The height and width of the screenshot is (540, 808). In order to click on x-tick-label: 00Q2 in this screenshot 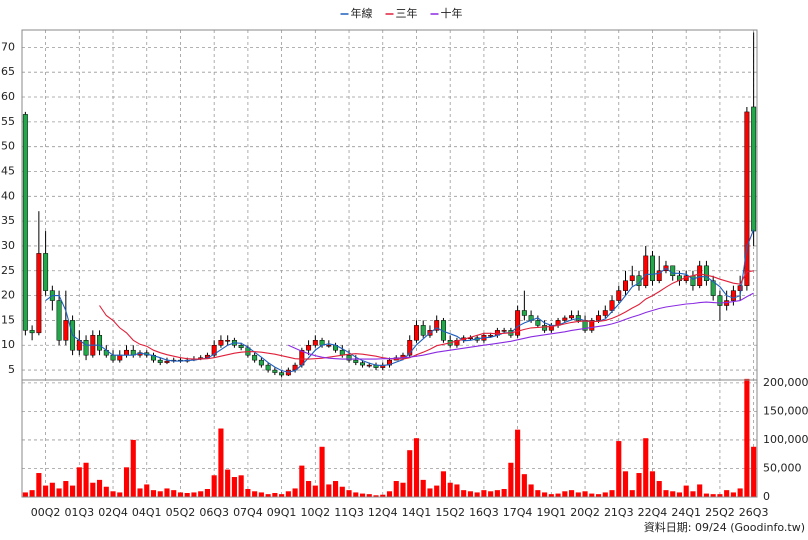, I will do `click(46, 512)`.